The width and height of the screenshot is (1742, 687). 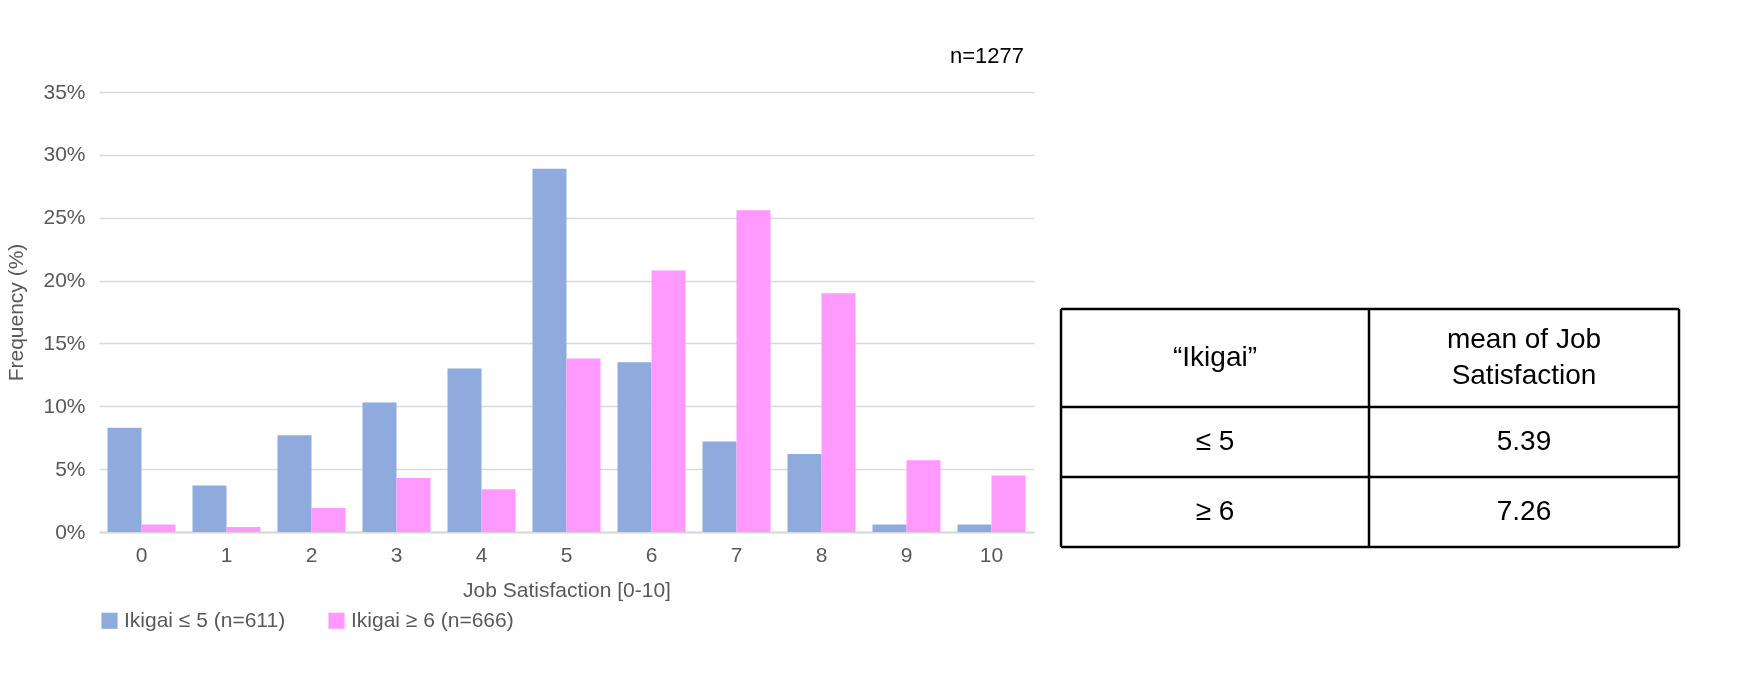 I want to click on x-tick-label: 10, so click(x=991, y=554).